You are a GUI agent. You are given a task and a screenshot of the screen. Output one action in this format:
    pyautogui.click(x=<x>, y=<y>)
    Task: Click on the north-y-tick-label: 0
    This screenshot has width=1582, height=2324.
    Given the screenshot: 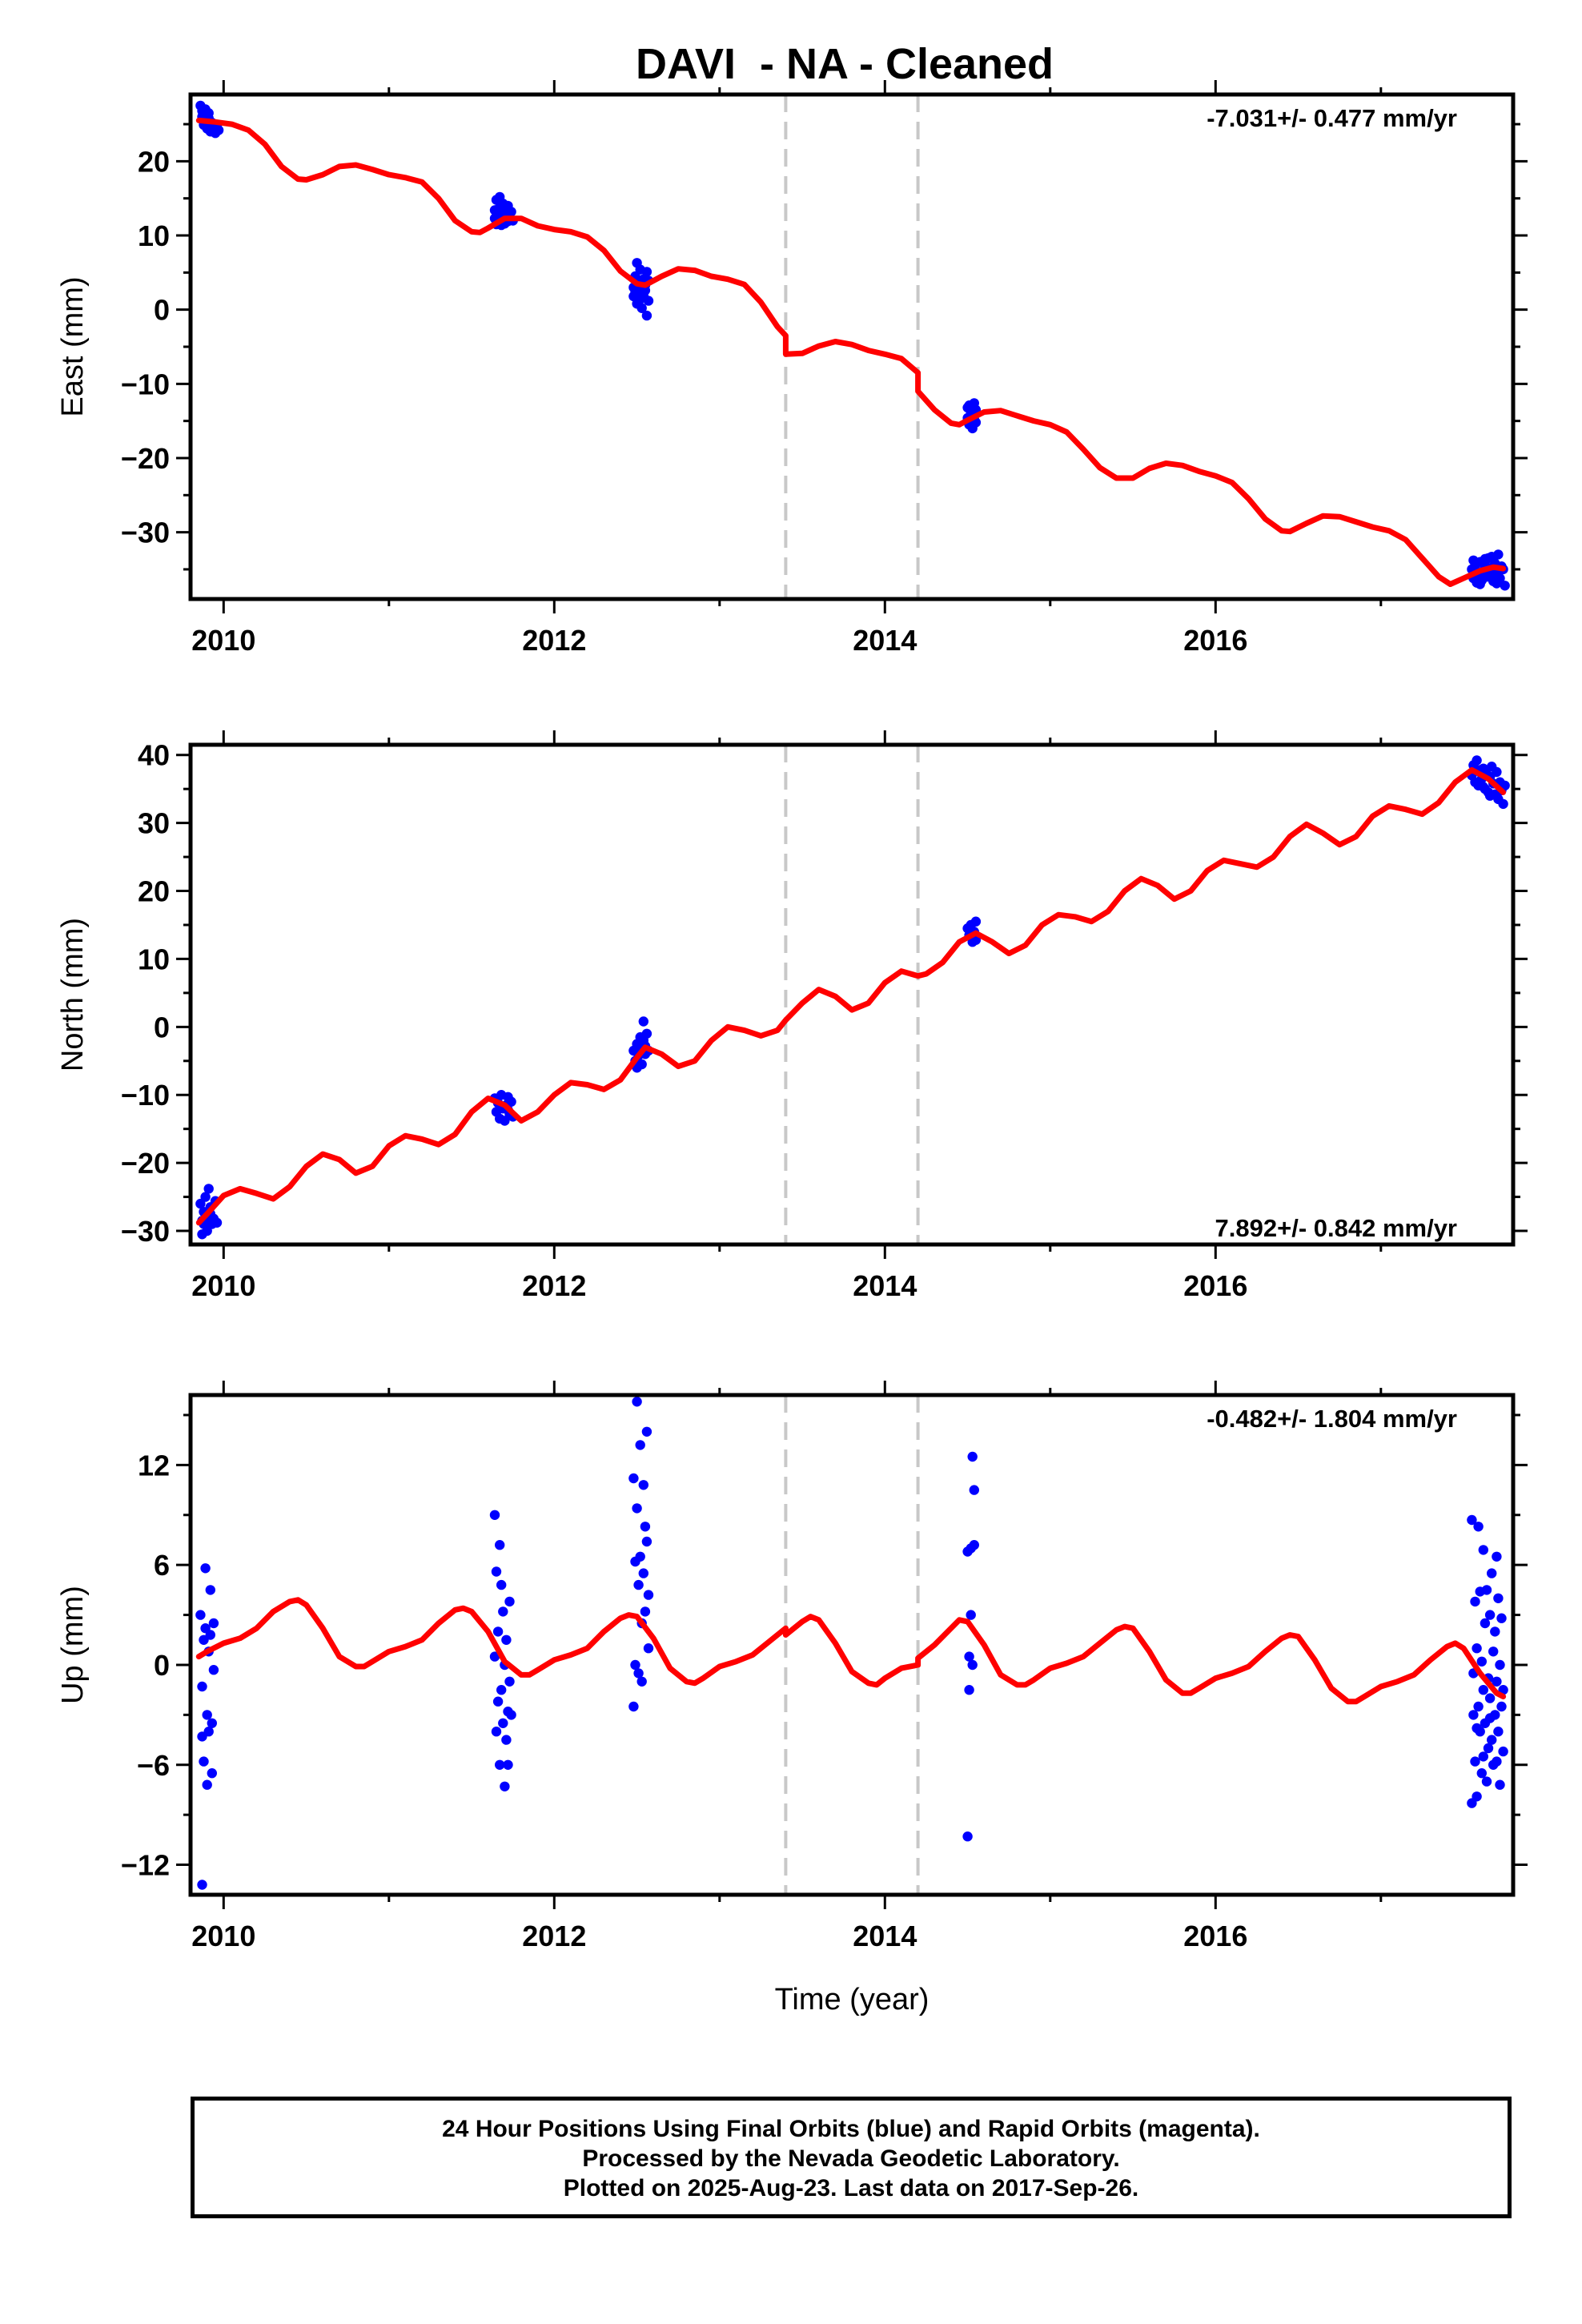 What is the action you would take?
    pyautogui.click(x=162, y=1027)
    